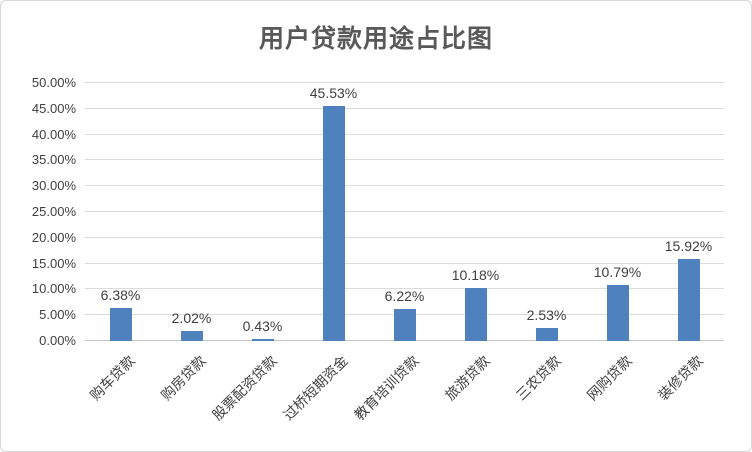 The height and width of the screenshot is (452, 752). I want to click on x-category-label: 股票配资贷款, so click(244, 388).